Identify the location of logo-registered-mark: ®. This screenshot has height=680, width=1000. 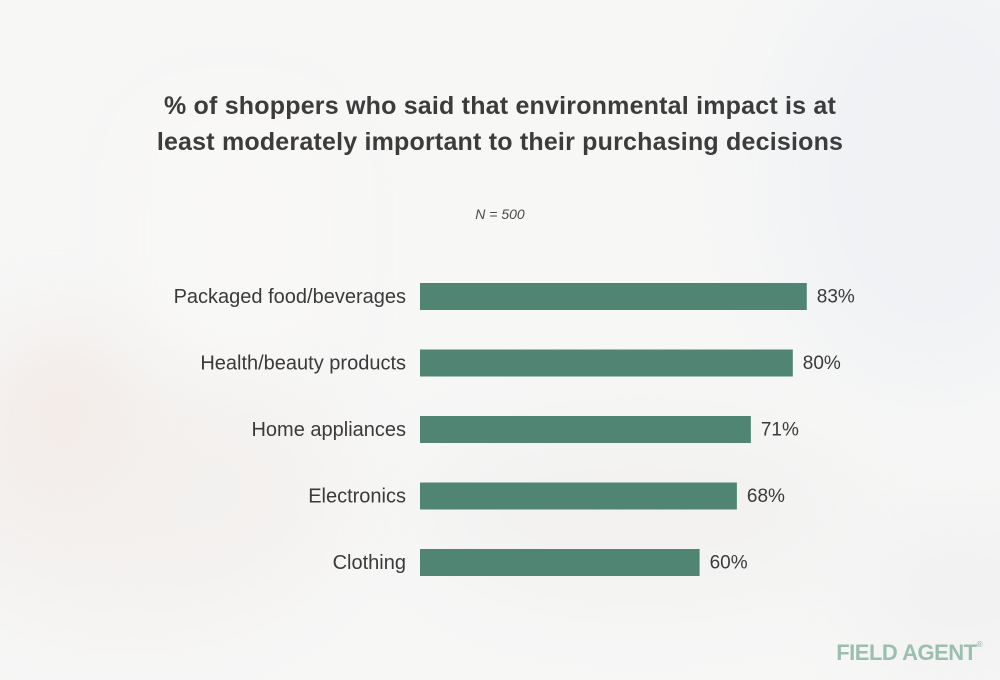
(979, 644).